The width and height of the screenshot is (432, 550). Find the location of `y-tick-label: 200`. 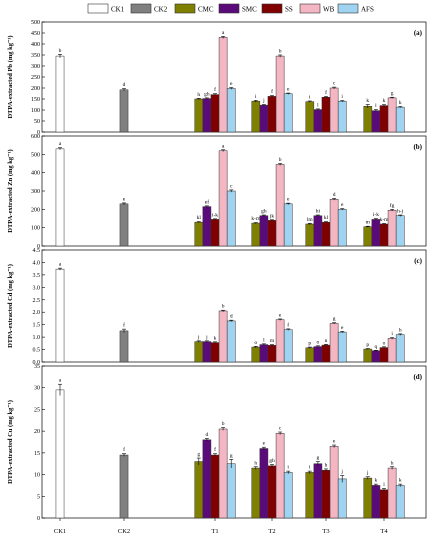

y-tick-label: 200 is located at coordinates (35, 89).